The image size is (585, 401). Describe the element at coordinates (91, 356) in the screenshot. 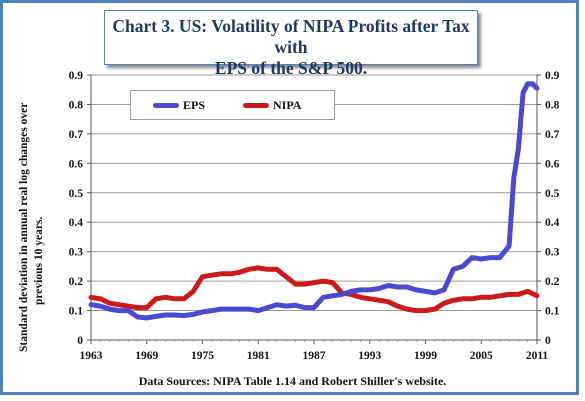

I see `x-tick-label: 1963` at that location.